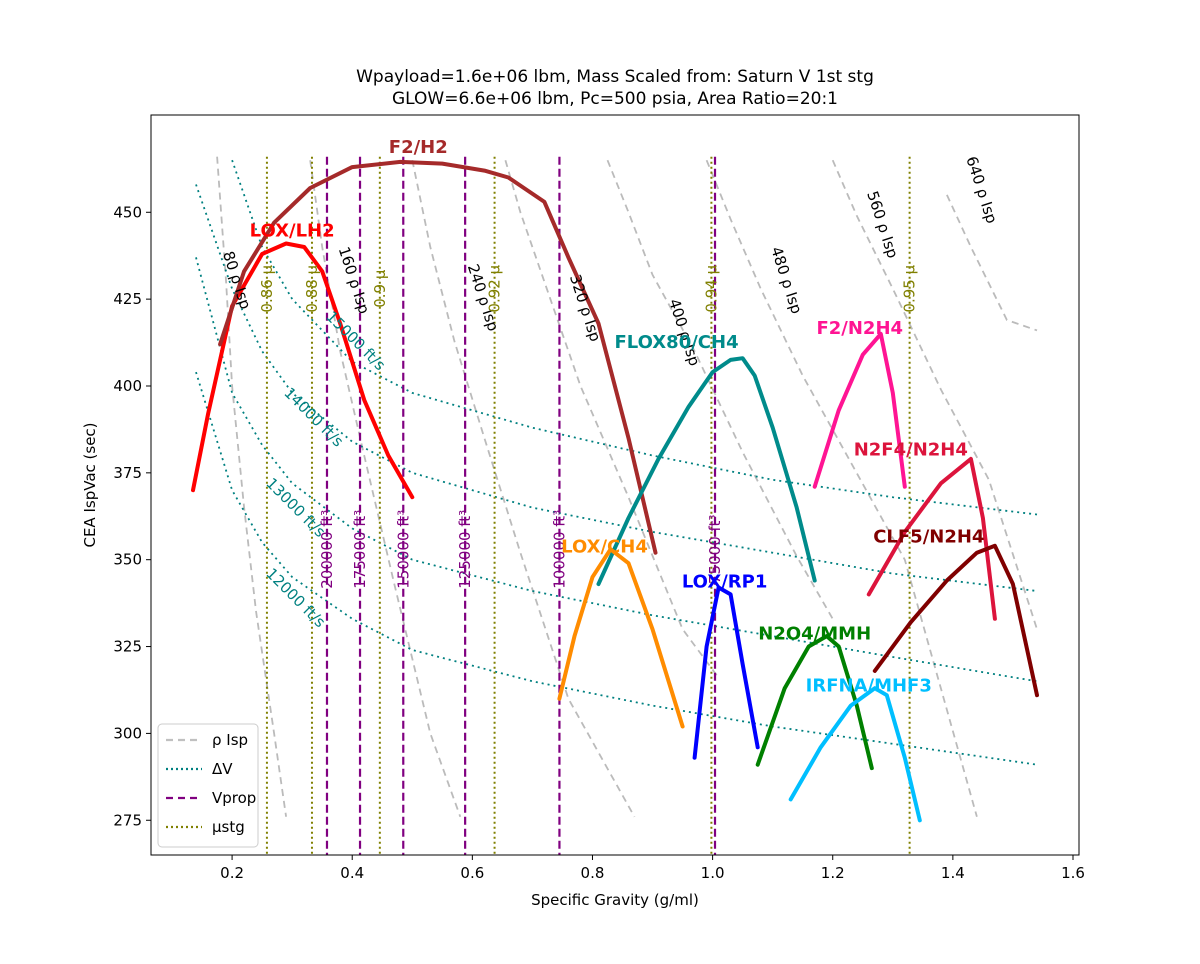 The image size is (1200, 964). Describe the element at coordinates (726, 672) in the screenshot. I see `propellant-curve-lox-rp1` at that location.